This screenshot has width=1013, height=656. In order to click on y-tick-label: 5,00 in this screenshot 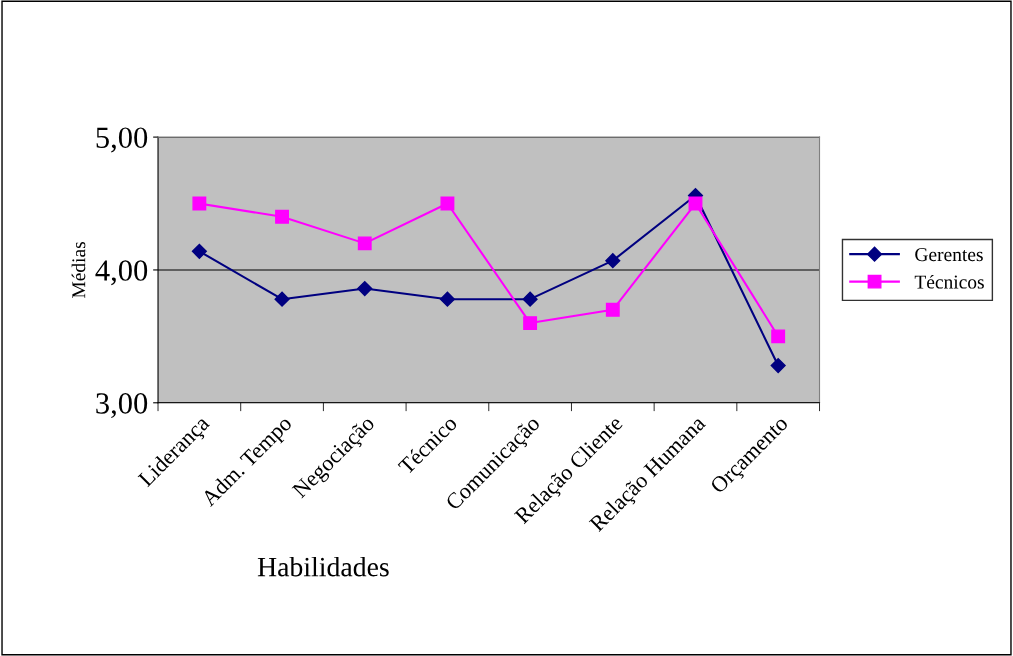, I will do `click(122, 140)`.